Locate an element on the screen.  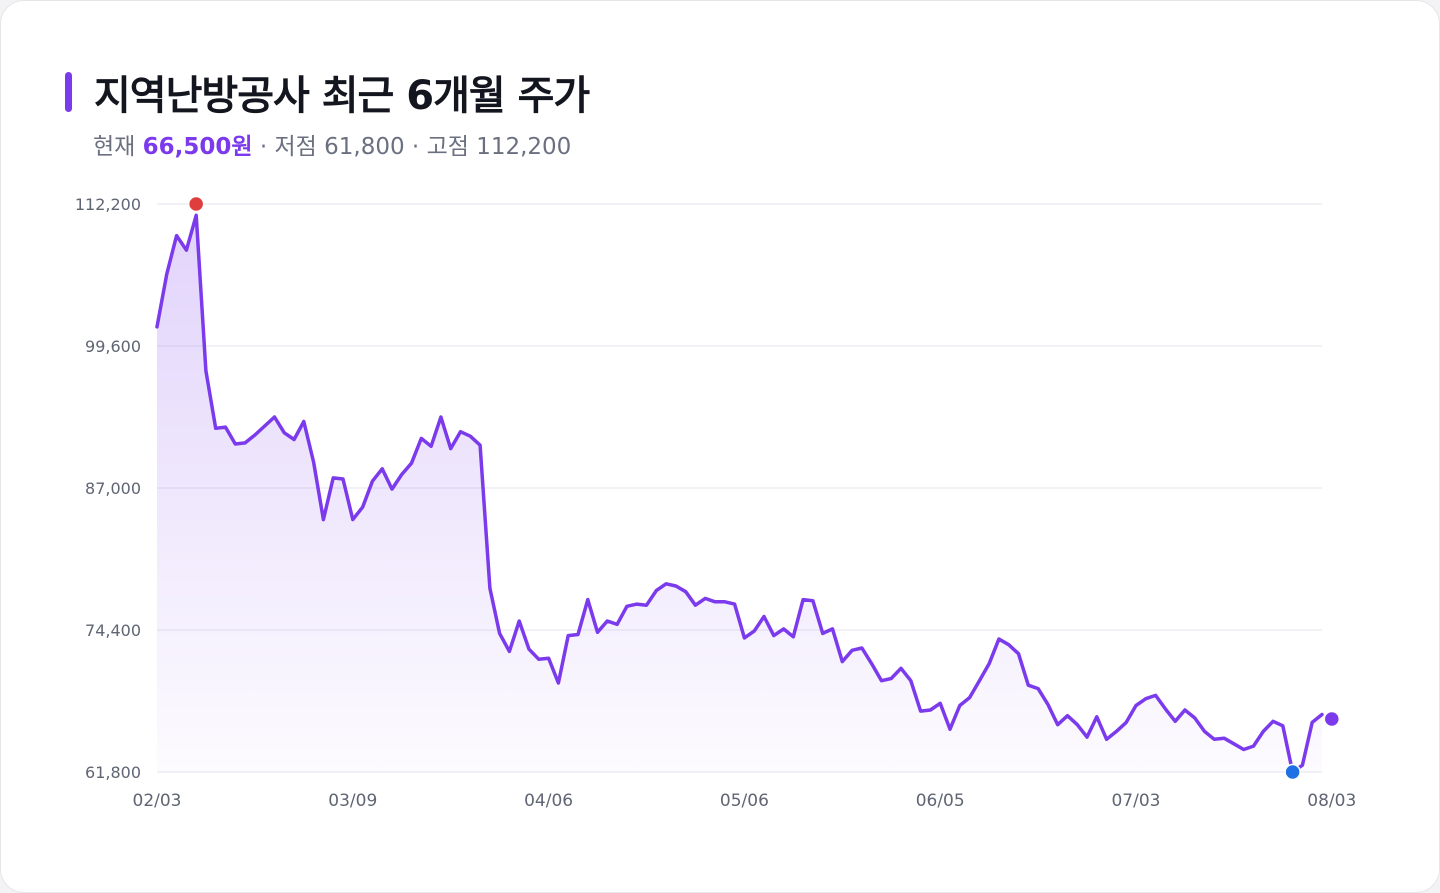
current-label: 현재 is located at coordinates (114, 147).